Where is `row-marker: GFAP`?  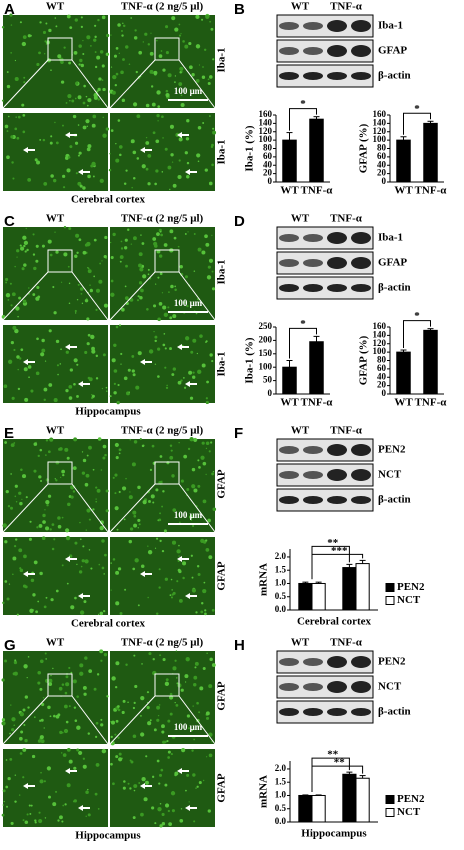
row-marker: GFAP is located at coordinates (222, 483).